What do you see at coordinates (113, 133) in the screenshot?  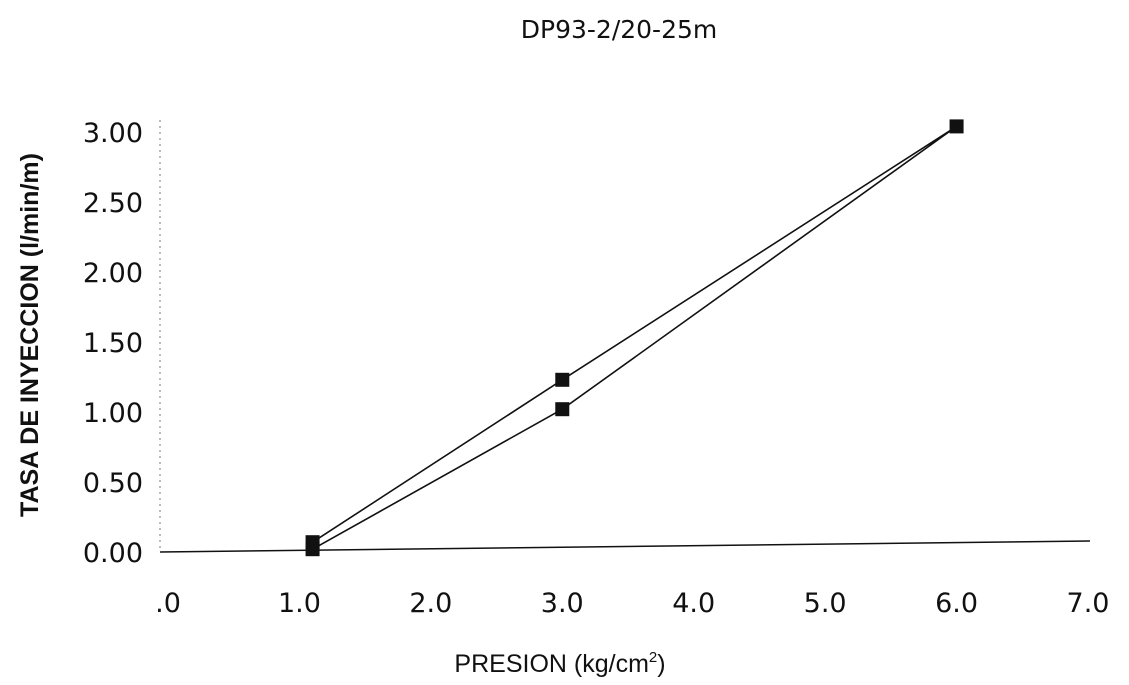 I see `y-tick-label: 3.00` at bounding box center [113, 133].